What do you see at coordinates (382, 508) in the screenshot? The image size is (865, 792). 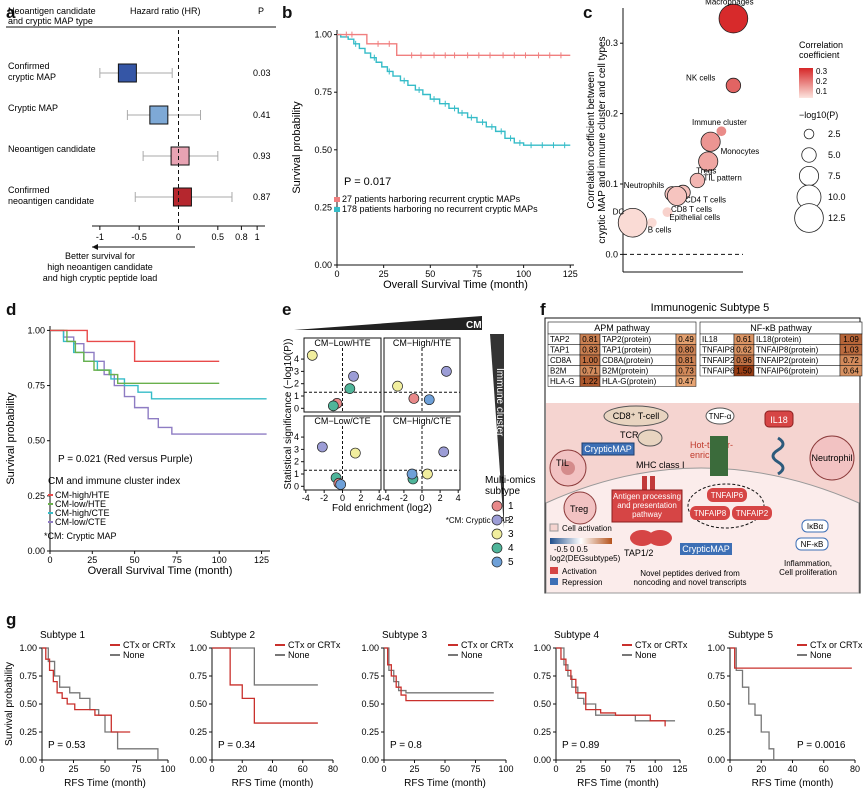 I see `x-axis-label: Fold enrichment (log2)` at bounding box center [382, 508].